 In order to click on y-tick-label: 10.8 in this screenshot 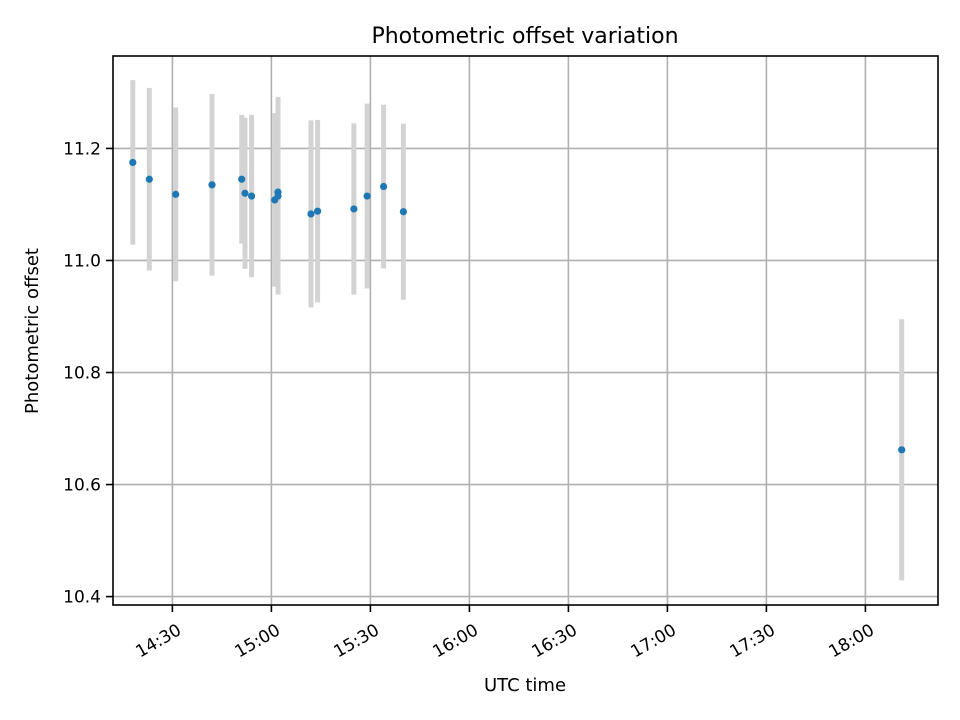, I will do `click(82, 374)`.